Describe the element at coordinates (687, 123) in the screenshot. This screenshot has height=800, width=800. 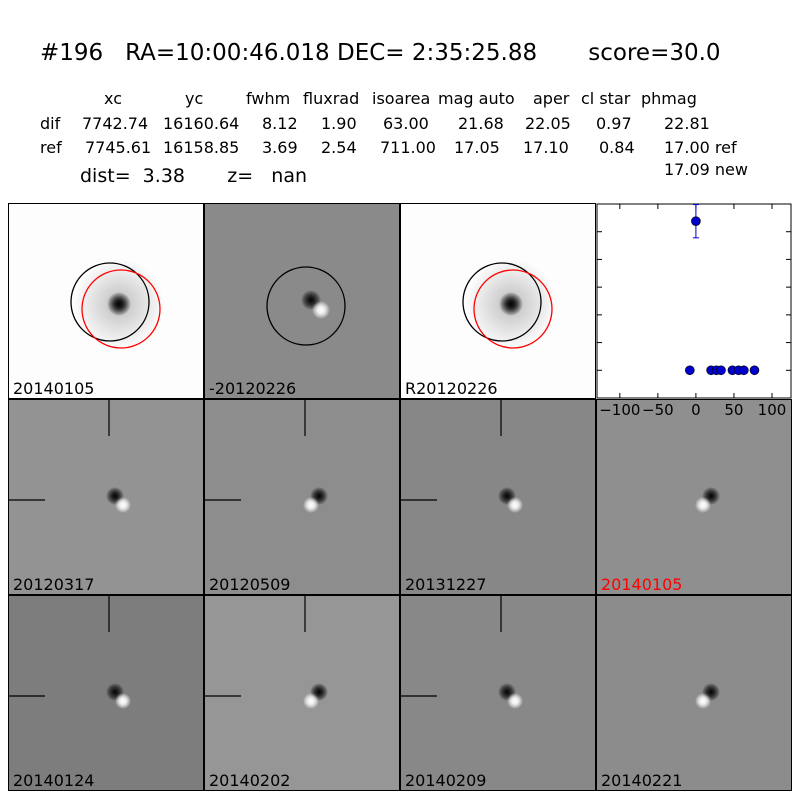
I see `table-cell: 22.81` at that location.